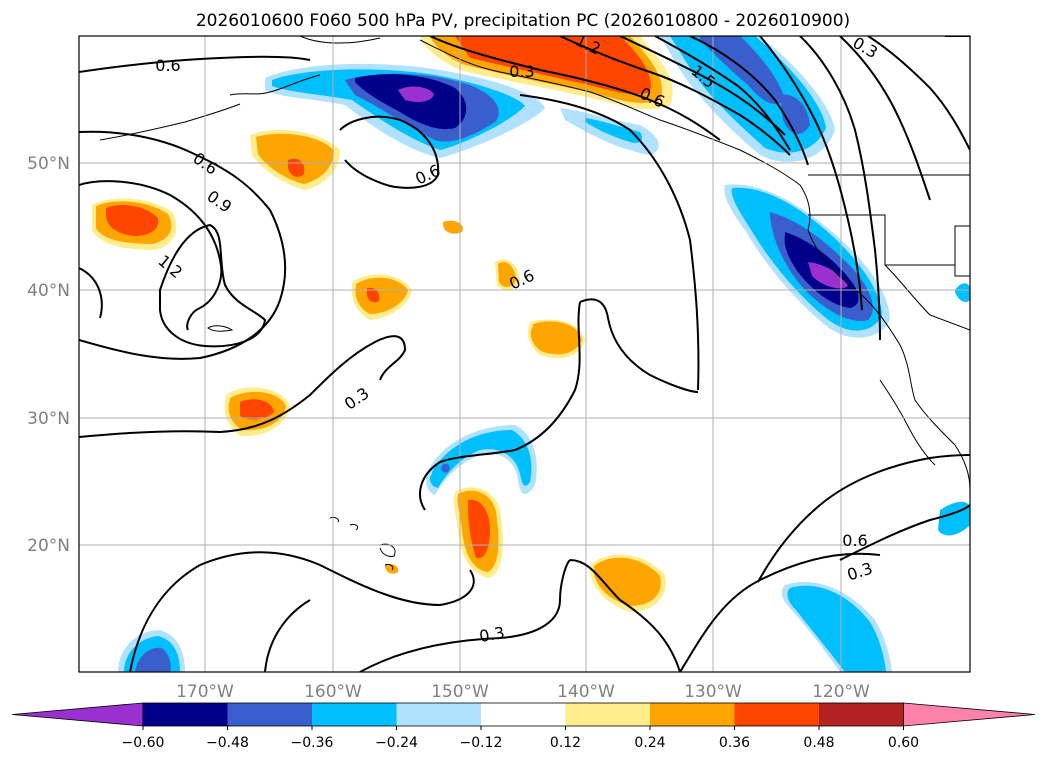 The image size is (1047, 765). What do you see at coordinates (312, 743) in the screenshot?
I see `colorbar-tick-label: −0.36` at bounding box center [312, 743].